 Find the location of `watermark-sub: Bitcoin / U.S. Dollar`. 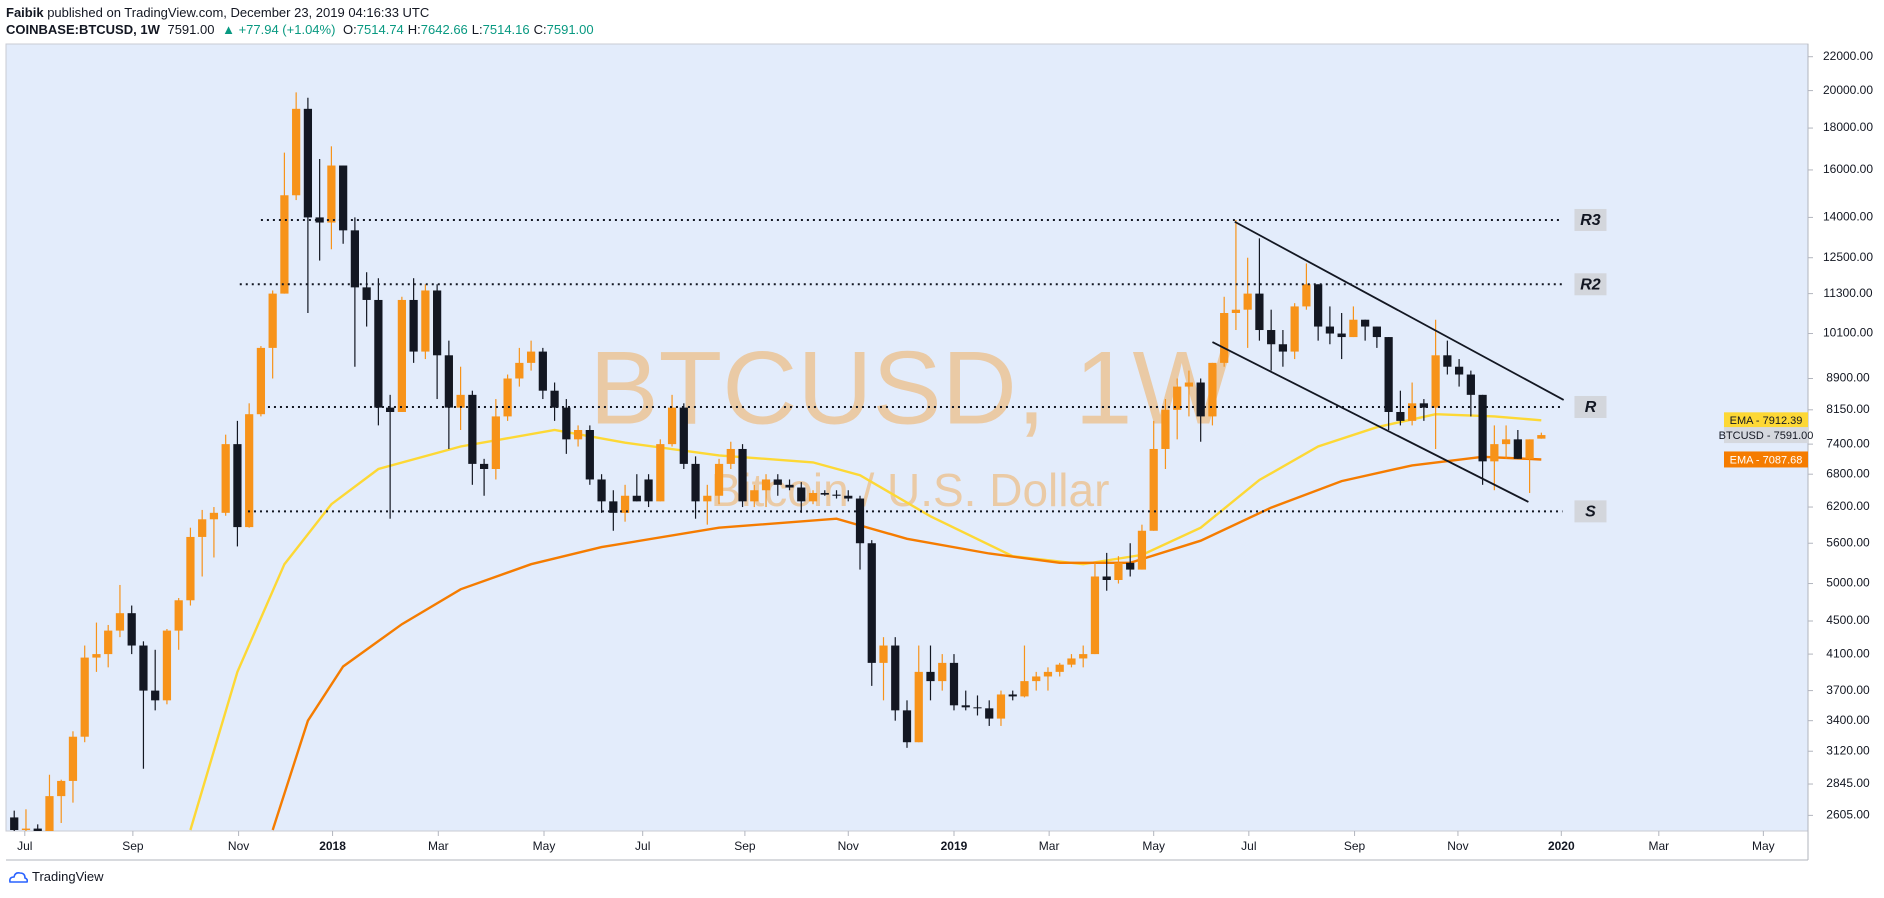

watermark-sub: Bitcoin / U.S. Dollar is located at coordinates (910, 490).